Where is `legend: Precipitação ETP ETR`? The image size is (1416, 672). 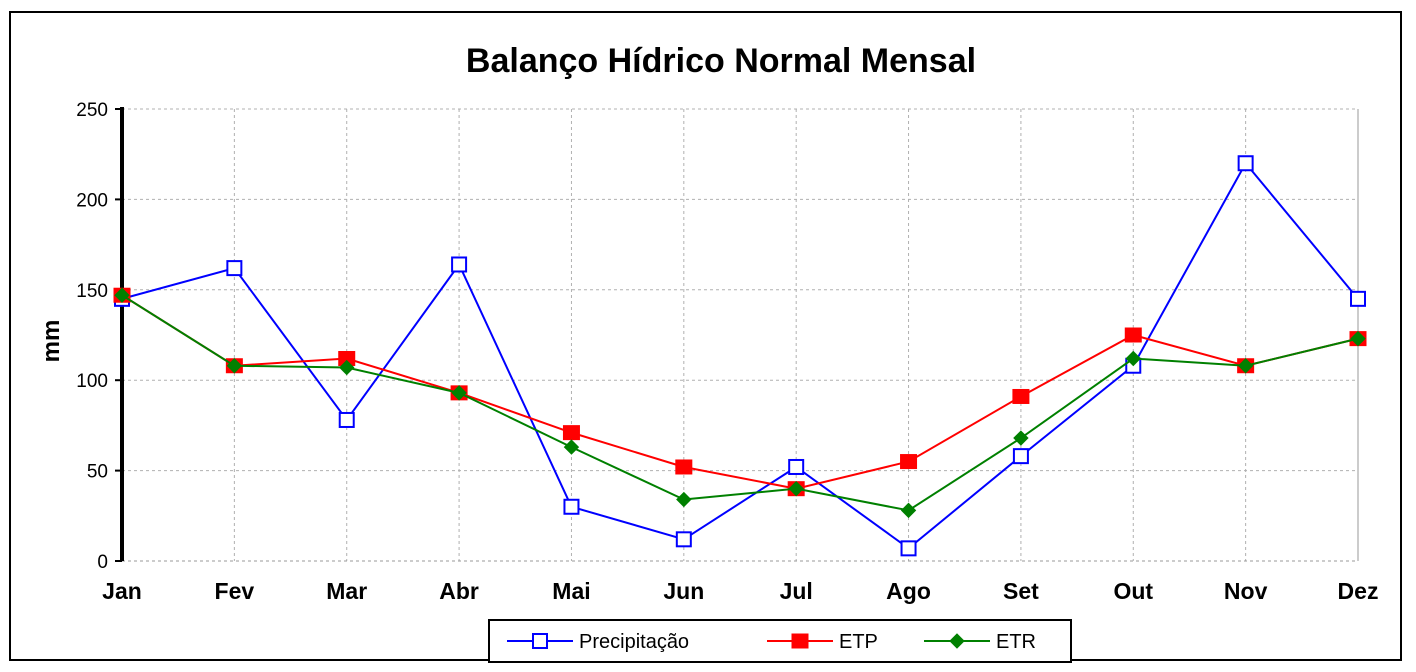
legend: Precipitação ETP ETR is located at coordinates (780, 641).